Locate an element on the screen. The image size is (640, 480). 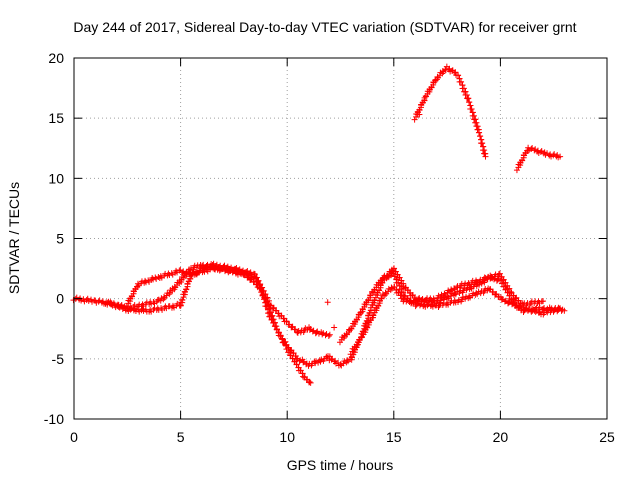
x-tick-label: 5 is located at coordinates (181, 437).